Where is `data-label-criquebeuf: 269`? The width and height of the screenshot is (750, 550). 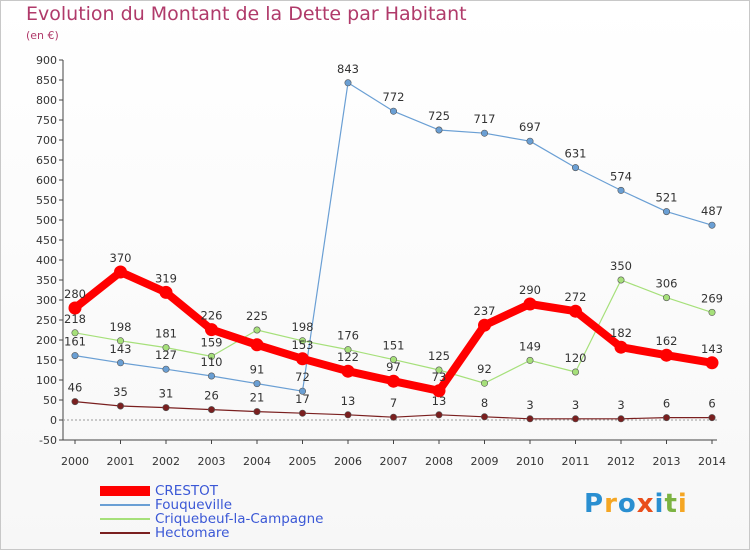
data-label-criquebeuf: 269 is located at coordinates (712, 298).